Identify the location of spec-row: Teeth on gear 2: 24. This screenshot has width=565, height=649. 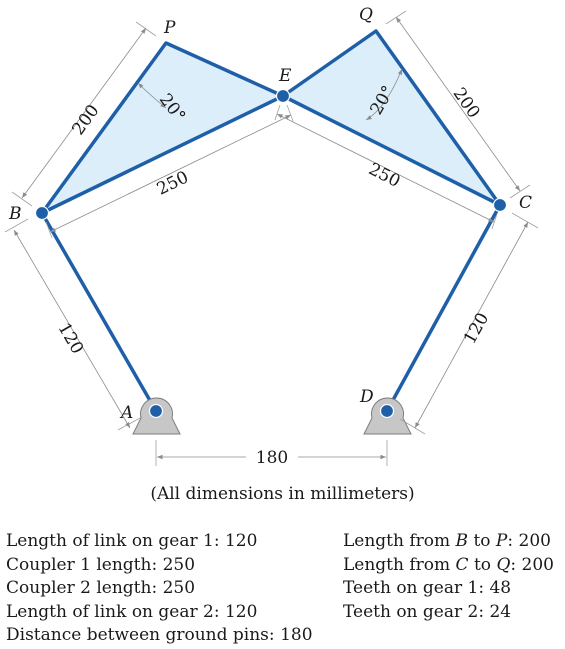
(427, 611).